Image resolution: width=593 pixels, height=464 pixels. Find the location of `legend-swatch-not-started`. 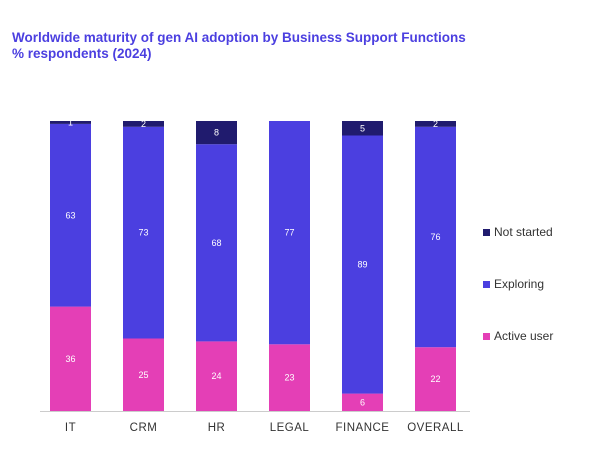

legend-swatch-not-started is located at coordinates (486, 232).